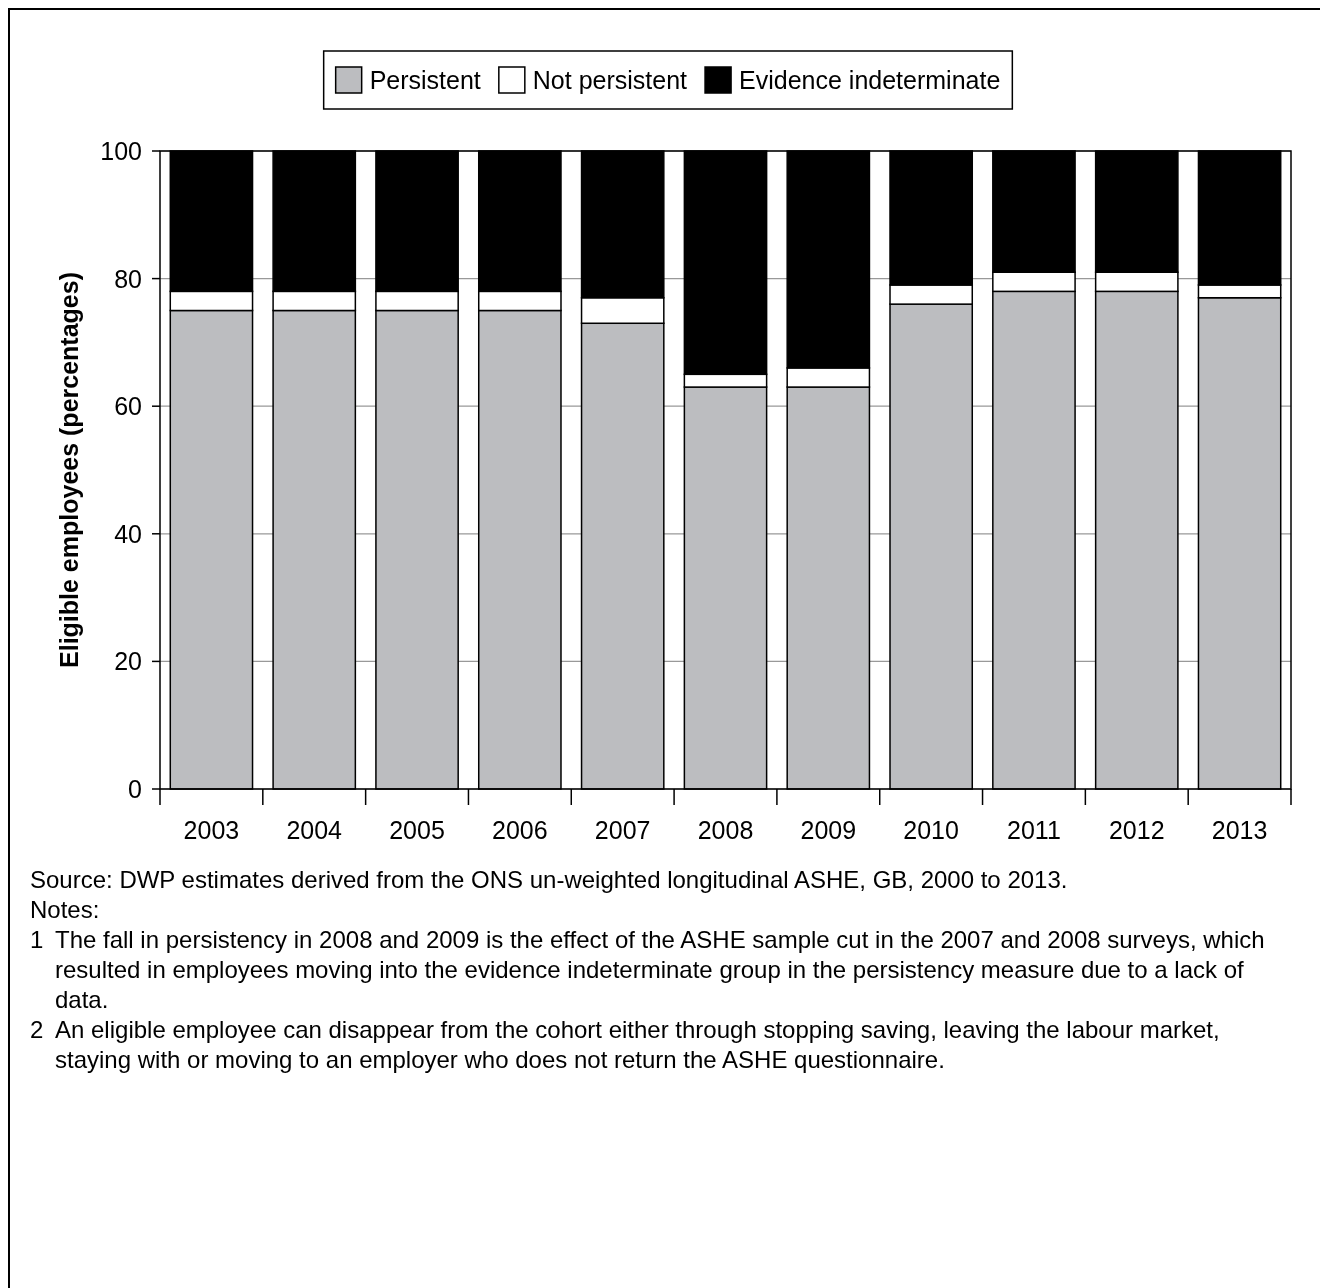 The width and height of the screenshot is (1320, 1288). I want to click on text: Notes:, so click(65, 909).